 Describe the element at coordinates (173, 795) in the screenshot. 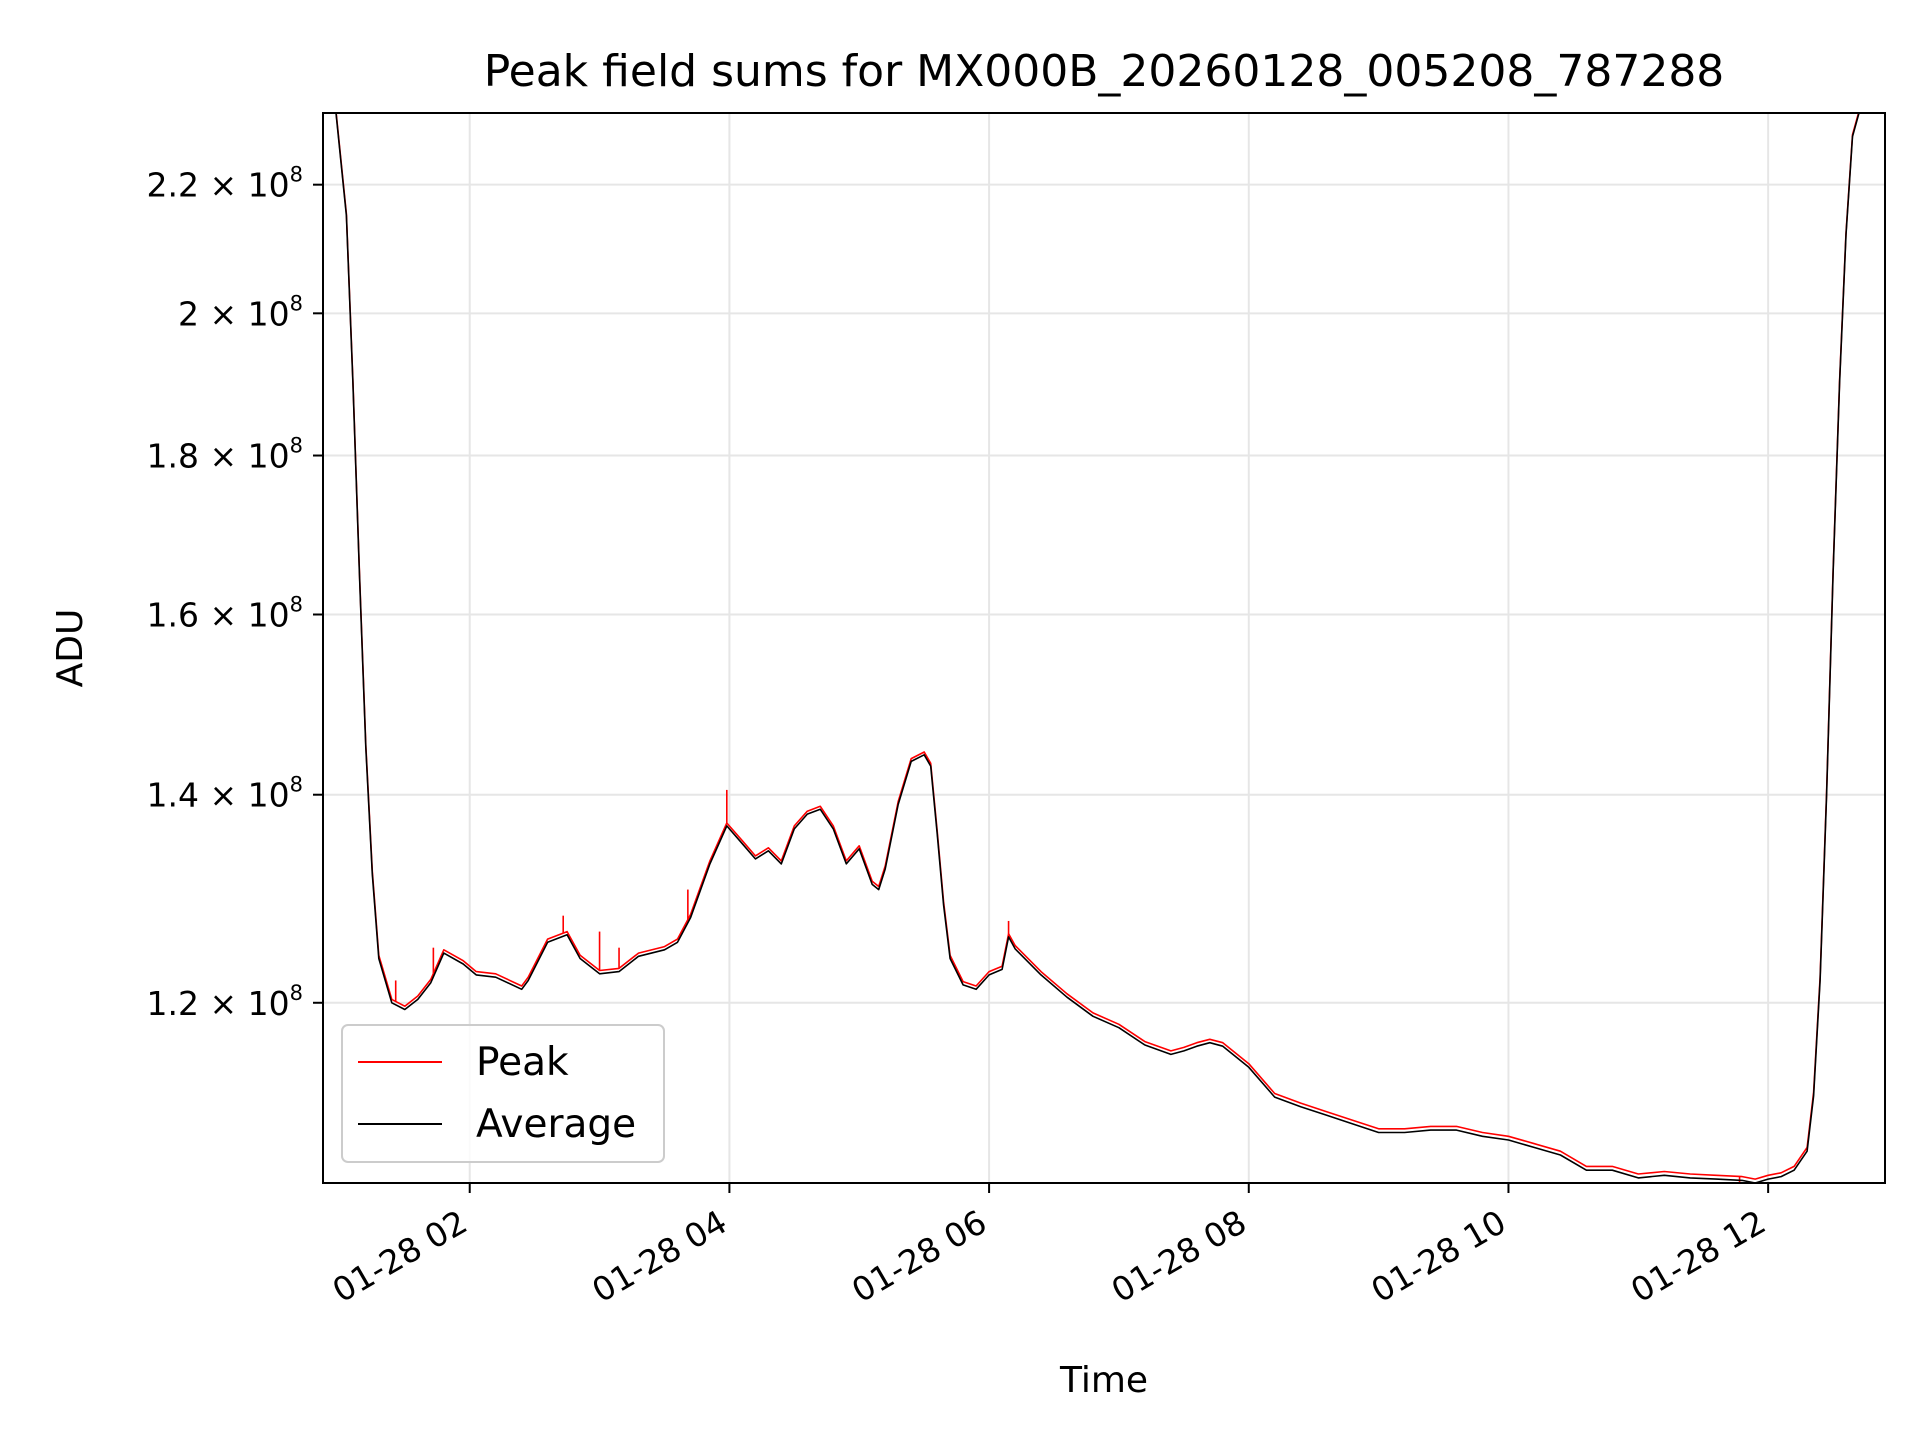

I see `y-tick-mantissa: 1.4` at that location.